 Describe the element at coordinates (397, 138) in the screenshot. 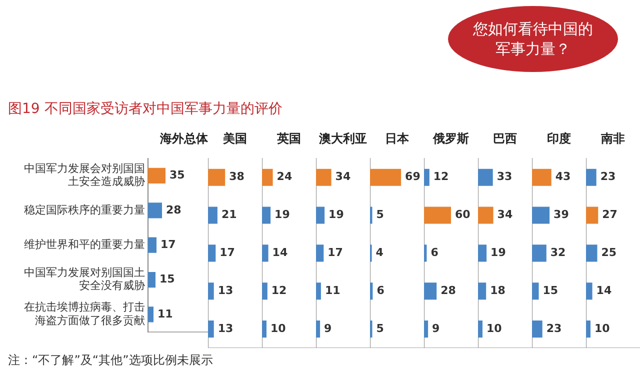

I see `chart-title: 日本` at that location.